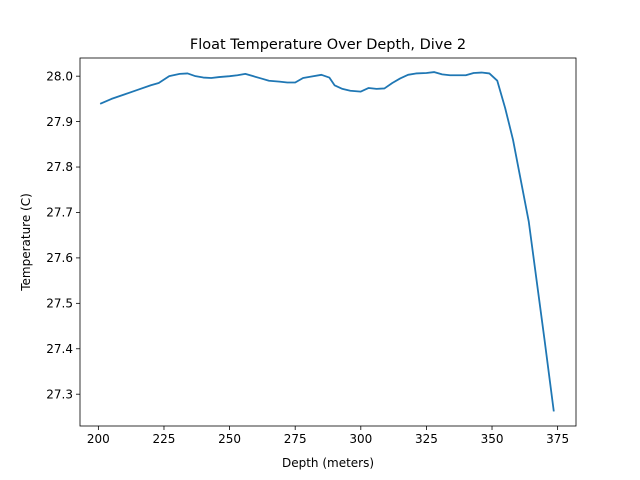  Describe the element at coordinates (492, 439) in the screenshot. I see `x-tick-label: 350` at that location.